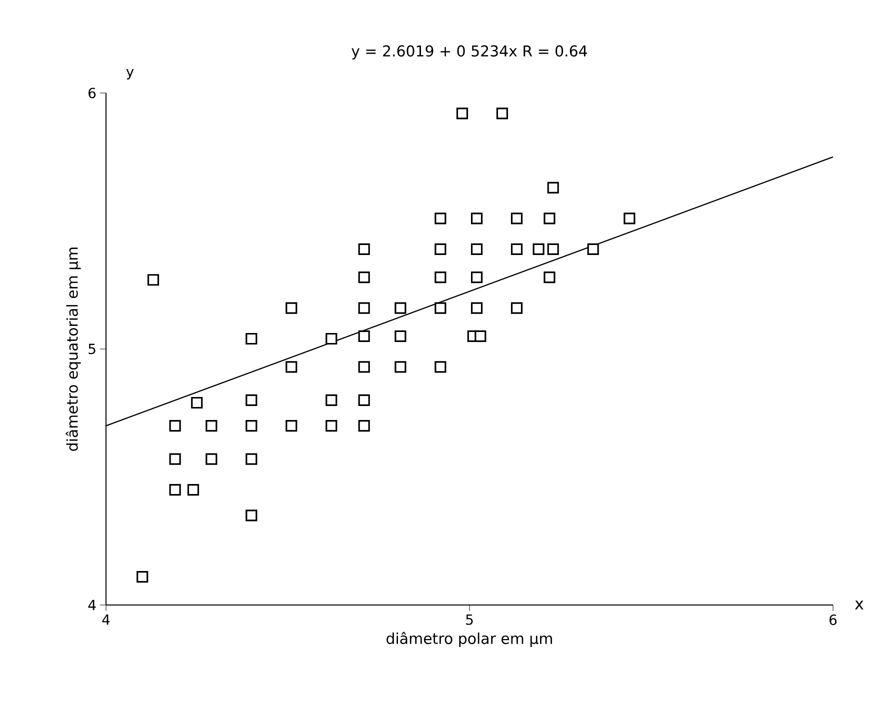 The width and height of the screenshot is (877, 717). I want to click on y-axis-title: diâmetro equatorial em µm, so click(73, 349).